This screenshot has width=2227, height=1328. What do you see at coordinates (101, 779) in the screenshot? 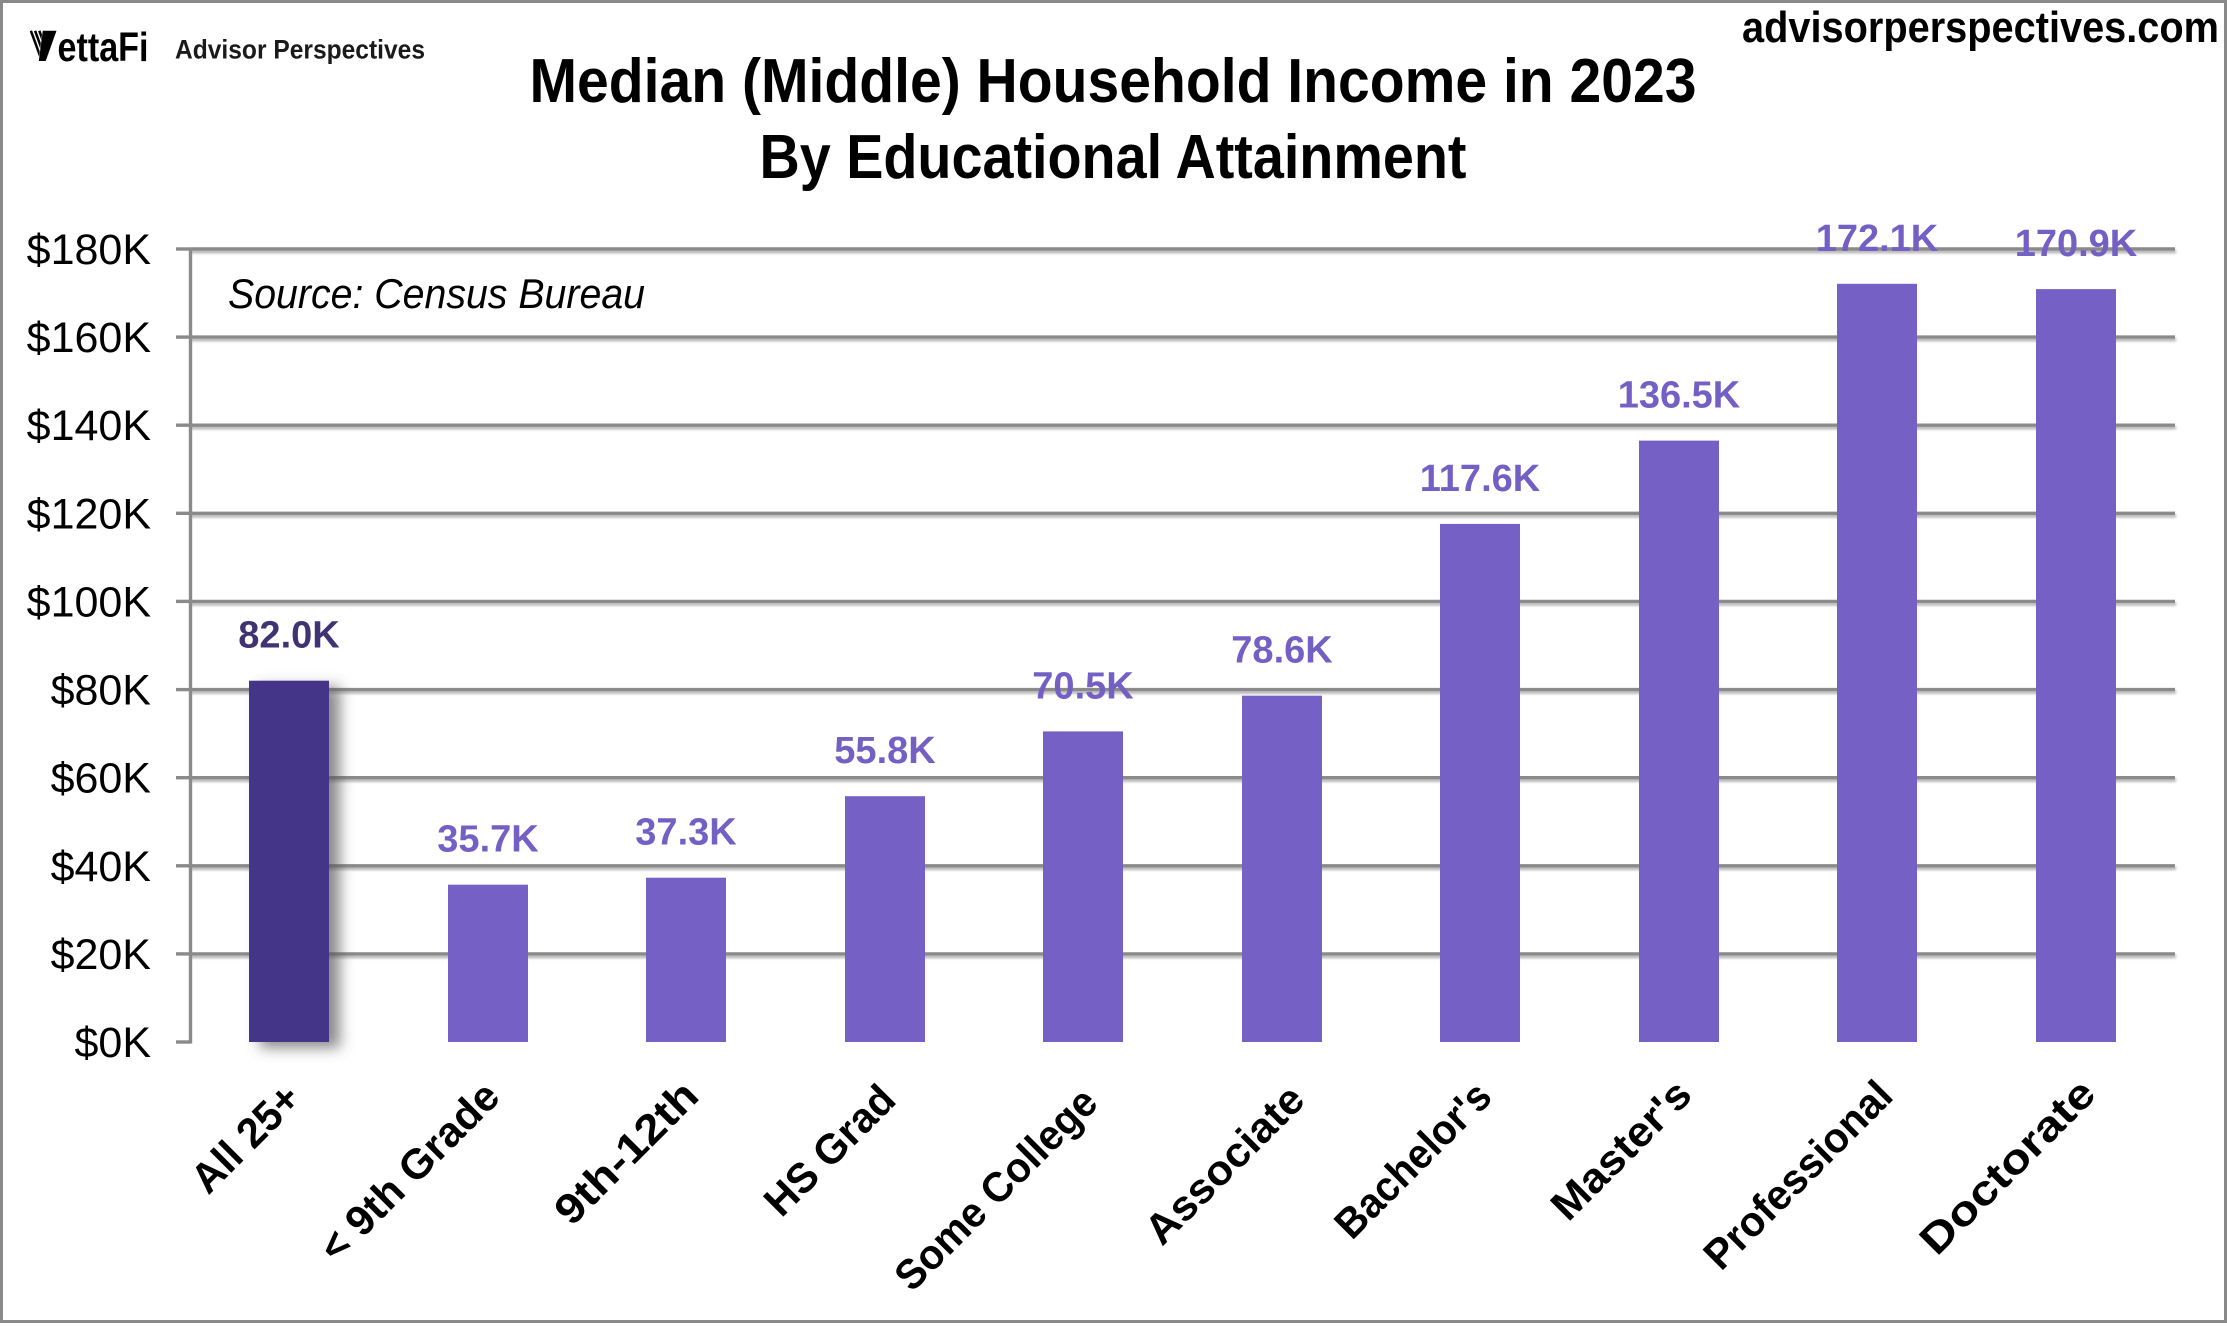
I see `svg-text: $60K` at bounding box center [101, 779].